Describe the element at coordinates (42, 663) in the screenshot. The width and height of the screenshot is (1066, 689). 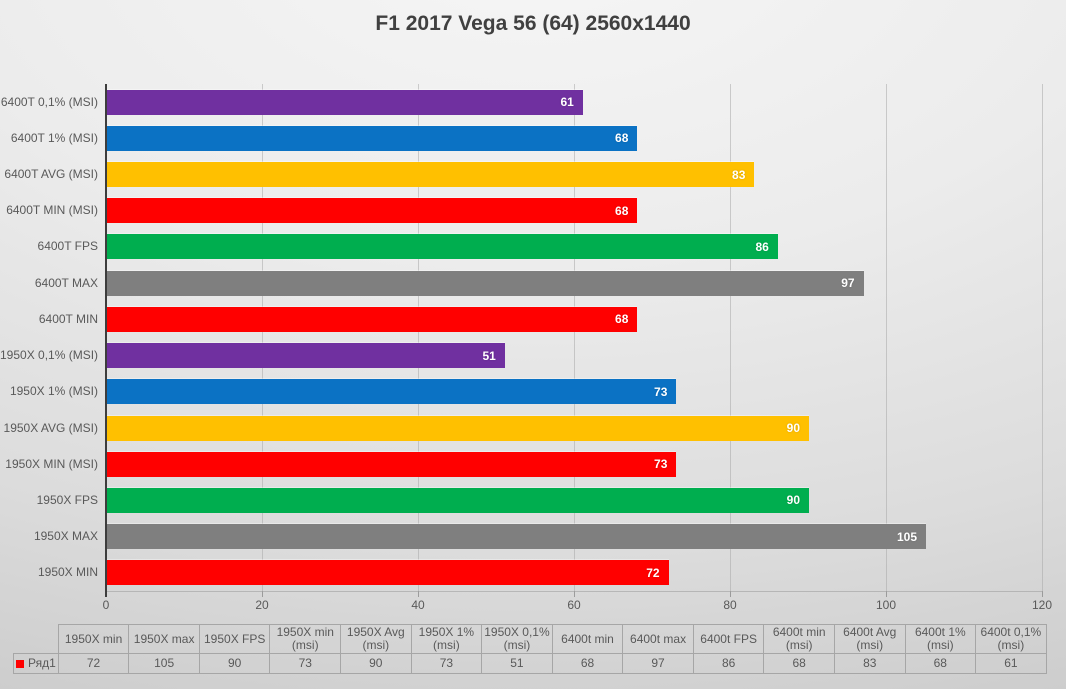
I see `legend-label: Ряд1` at that location.